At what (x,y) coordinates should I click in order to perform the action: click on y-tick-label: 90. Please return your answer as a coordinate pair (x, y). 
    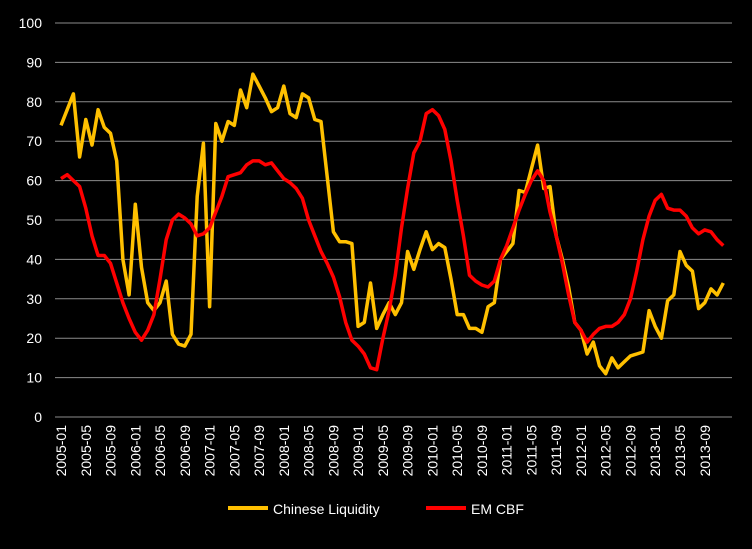
    Looking at the image, I should click on (34, 62).